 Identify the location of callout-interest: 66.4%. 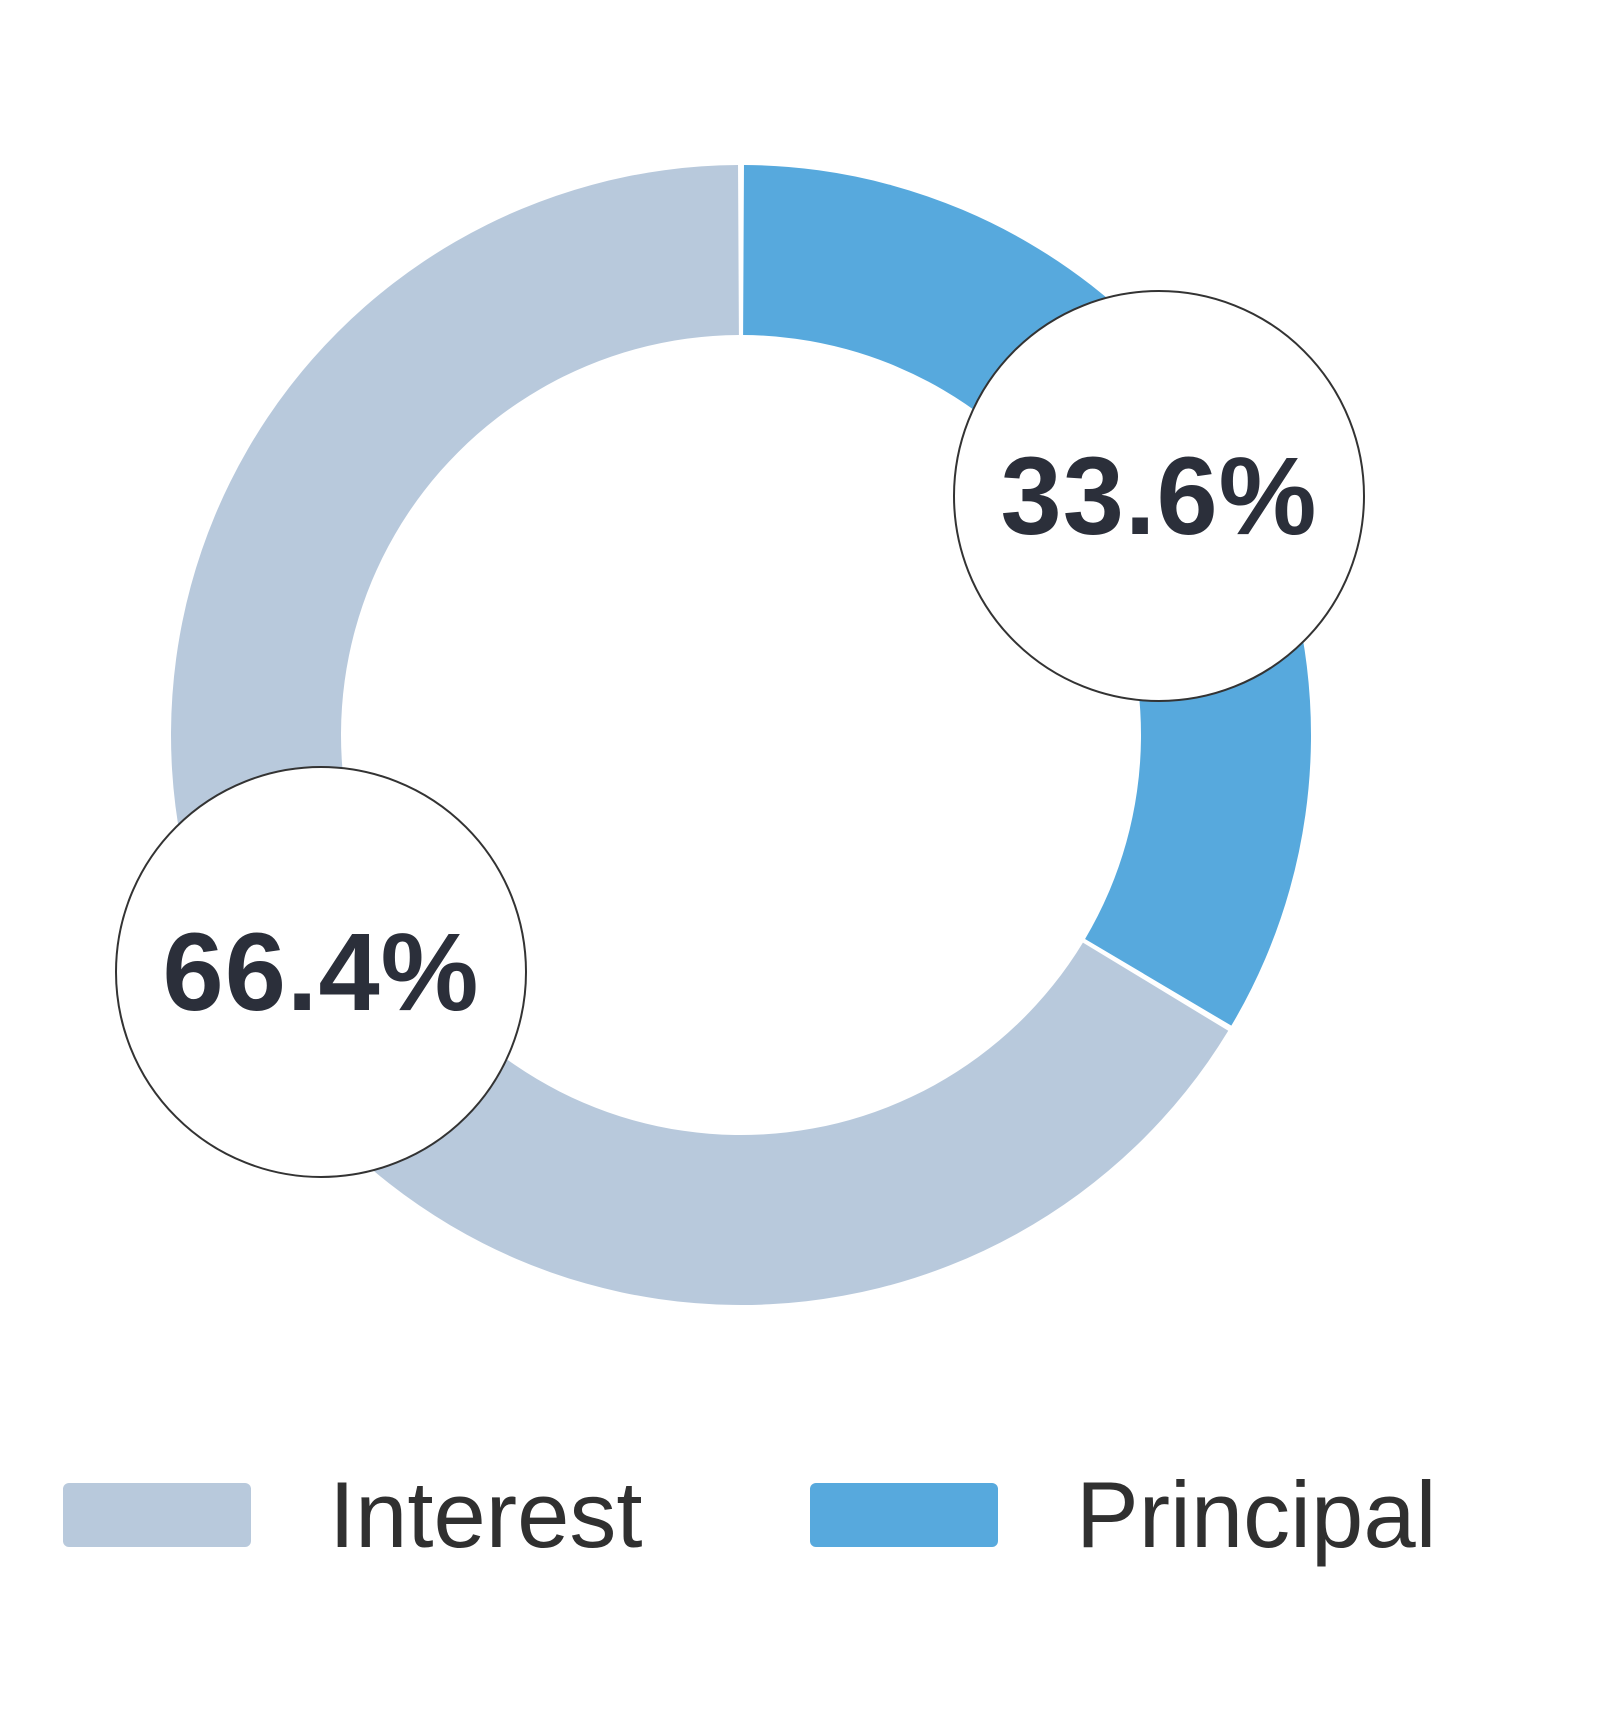
(321, 972).